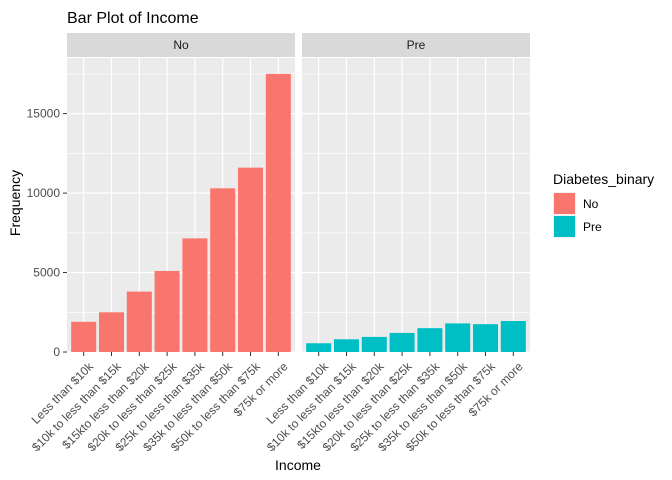  What do you see at coordinates (603, 204) in the screenshot?
I see `legend: Diabetes_binary No Pre` at bounding box center [603, 204].